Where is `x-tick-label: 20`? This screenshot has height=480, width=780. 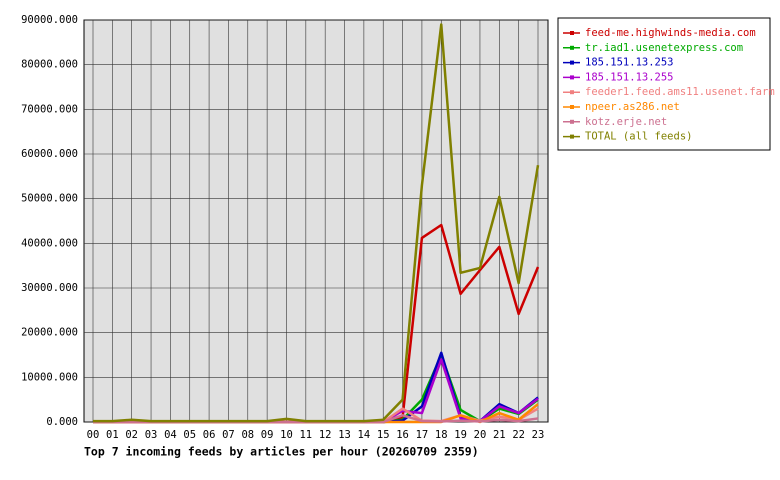 x-tick-label: 20 is located at coordinates (480, 435).